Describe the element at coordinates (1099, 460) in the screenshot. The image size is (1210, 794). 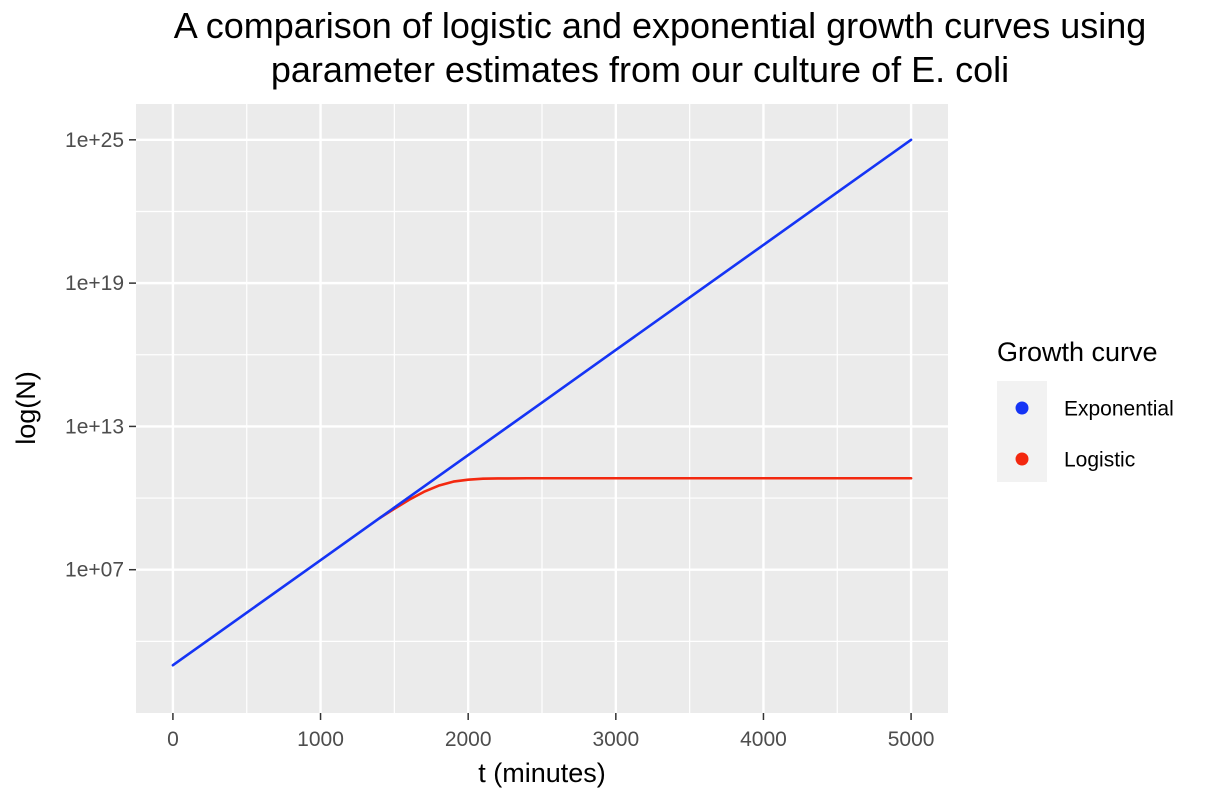
I see `legend-label-logistic: Logistic` at that location.